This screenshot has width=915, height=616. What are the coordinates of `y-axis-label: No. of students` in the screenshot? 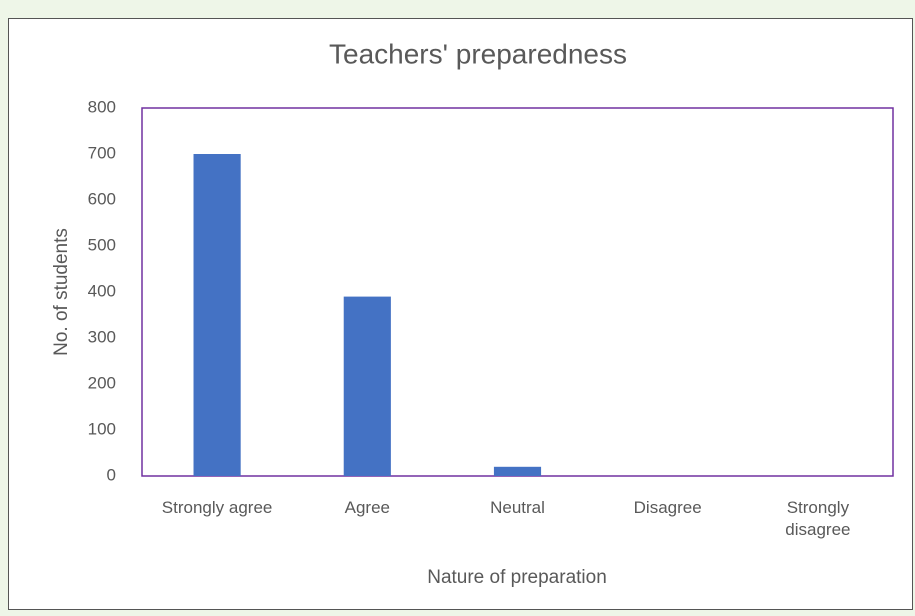 It's located at (61, 292).